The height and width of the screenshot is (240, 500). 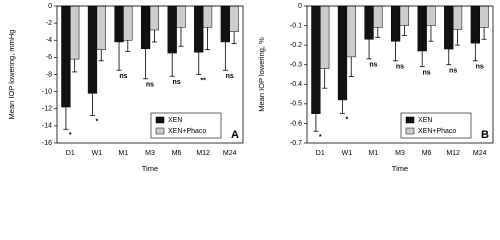 I want to click on y-tick-label: -12, so click(x=47, y=109).